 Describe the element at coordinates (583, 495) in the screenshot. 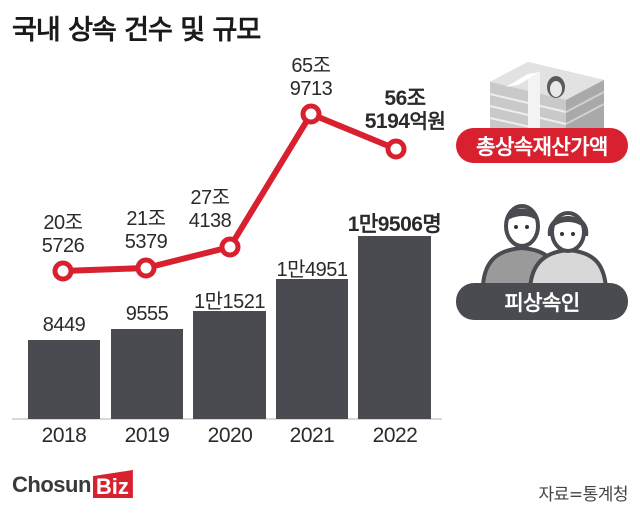

I see `source-note: 자료=통계청` at that location.